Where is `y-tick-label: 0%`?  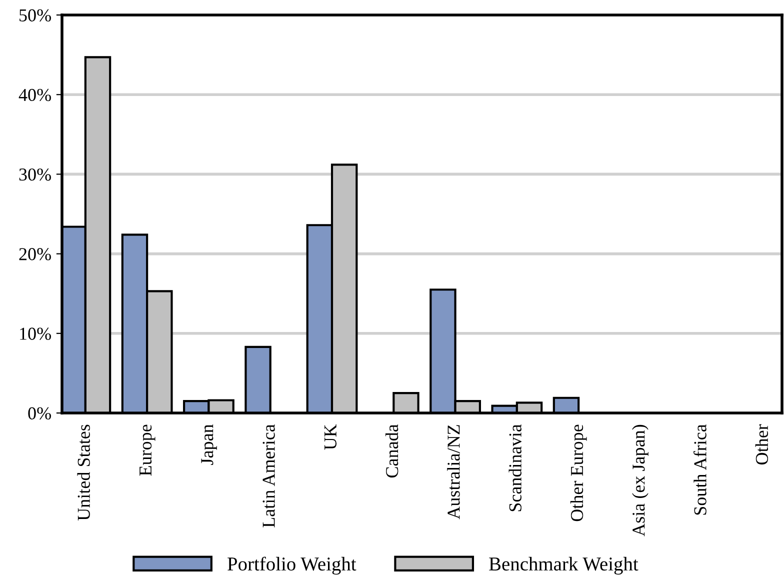
y-tick-label: 0% is located at coordinates (39, 413).